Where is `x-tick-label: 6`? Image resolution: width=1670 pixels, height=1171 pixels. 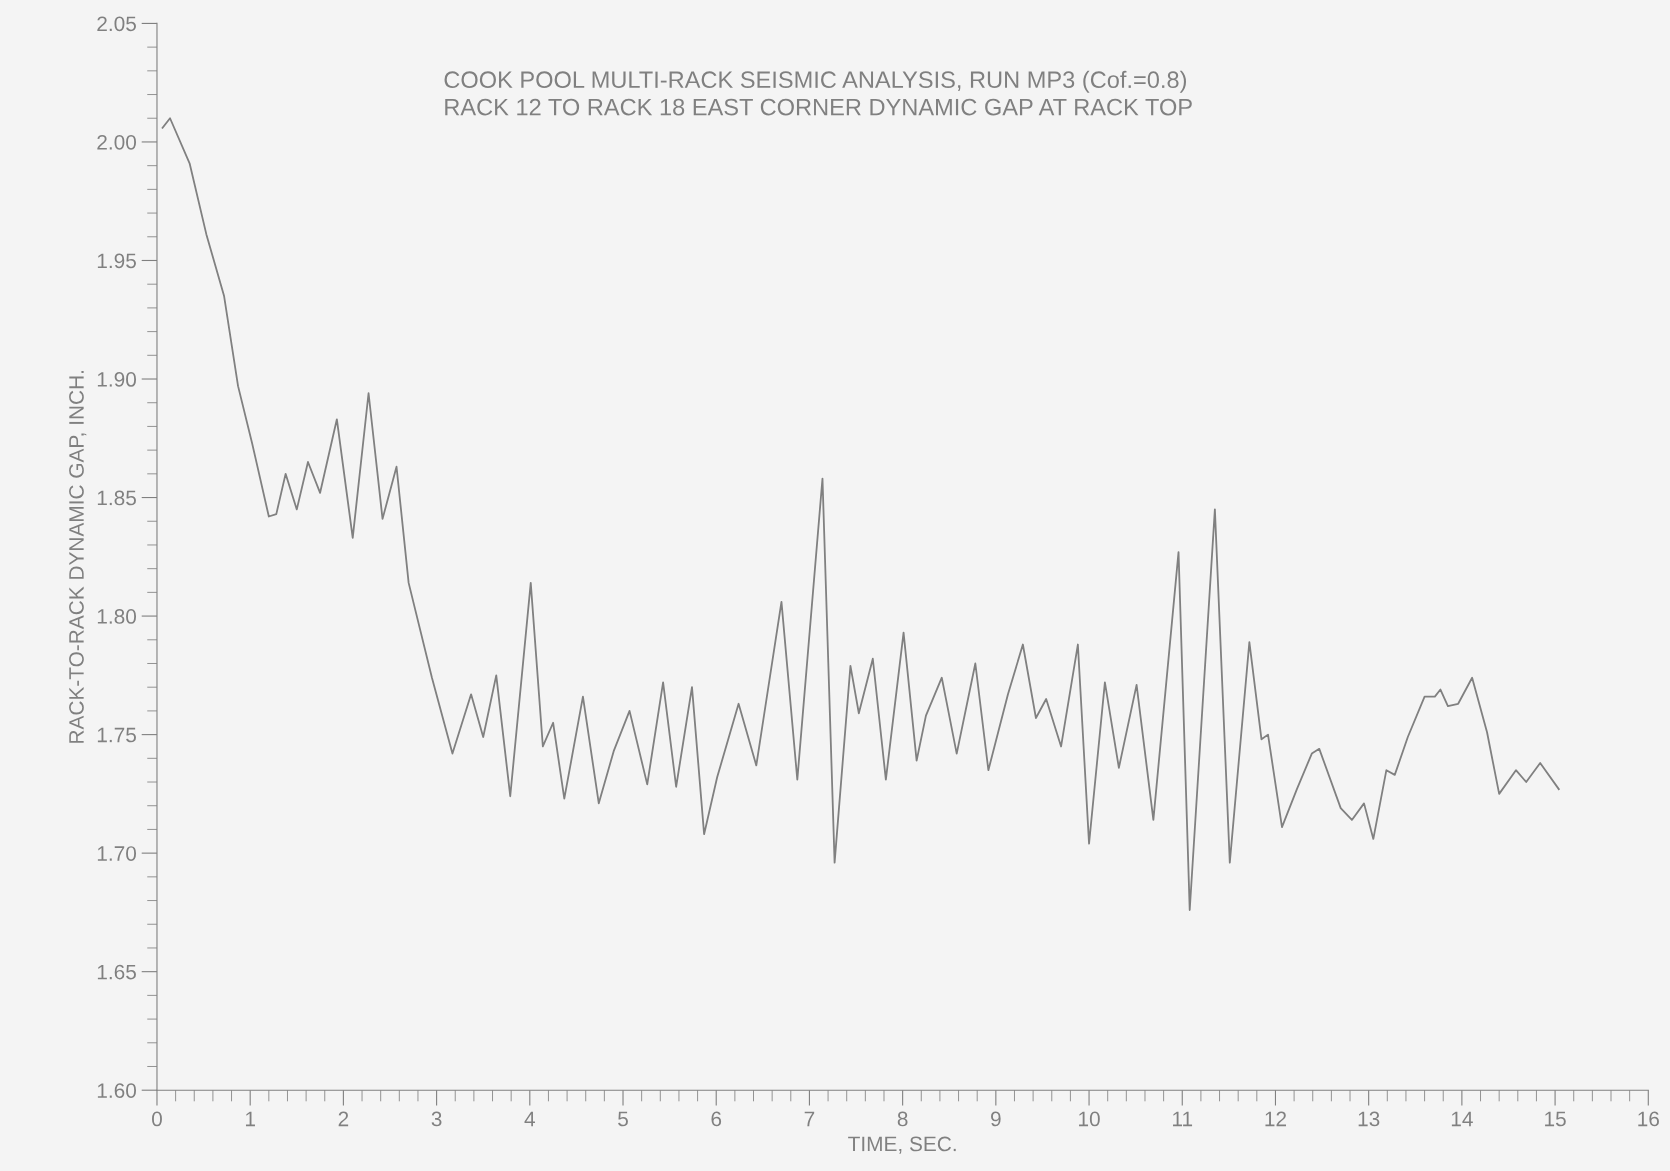
x-tick-label: 6 is located at coordinates (716, 1119).